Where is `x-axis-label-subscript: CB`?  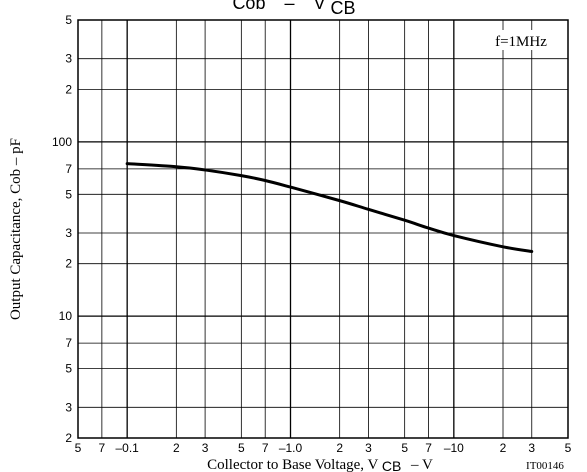 x-axis-label-subscript: CB is located at coordinates (391, 465).